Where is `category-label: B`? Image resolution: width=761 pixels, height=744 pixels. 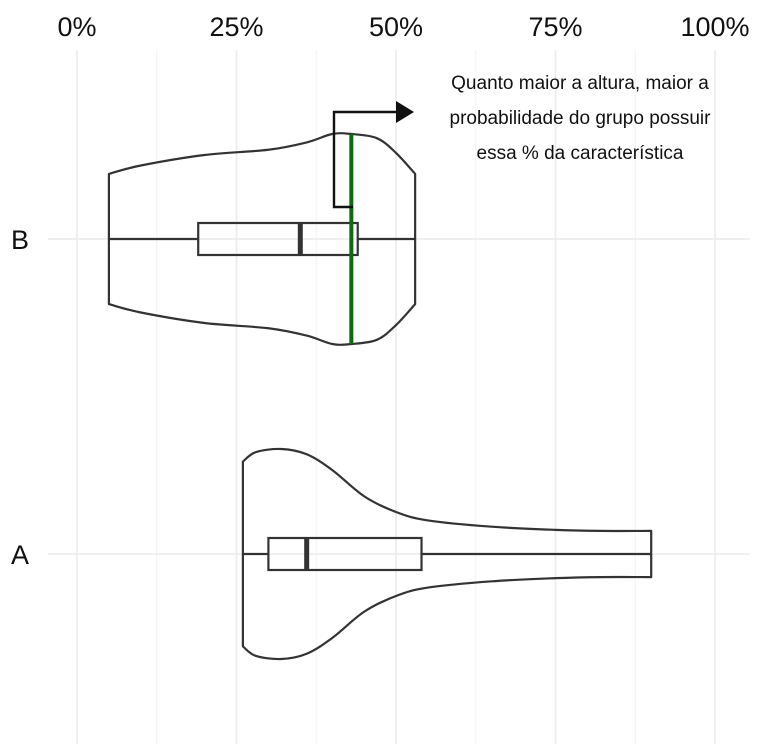
category-label: B is located at coordinates (20, 240).